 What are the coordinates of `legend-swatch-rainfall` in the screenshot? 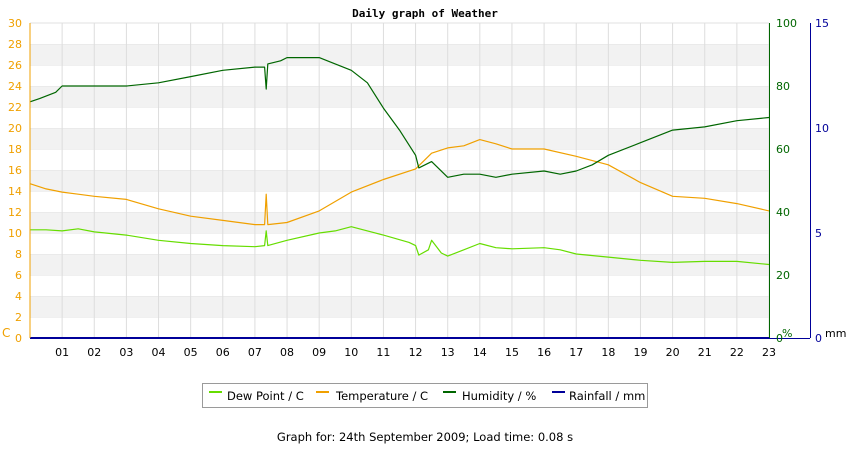 It's located at (558, 392).